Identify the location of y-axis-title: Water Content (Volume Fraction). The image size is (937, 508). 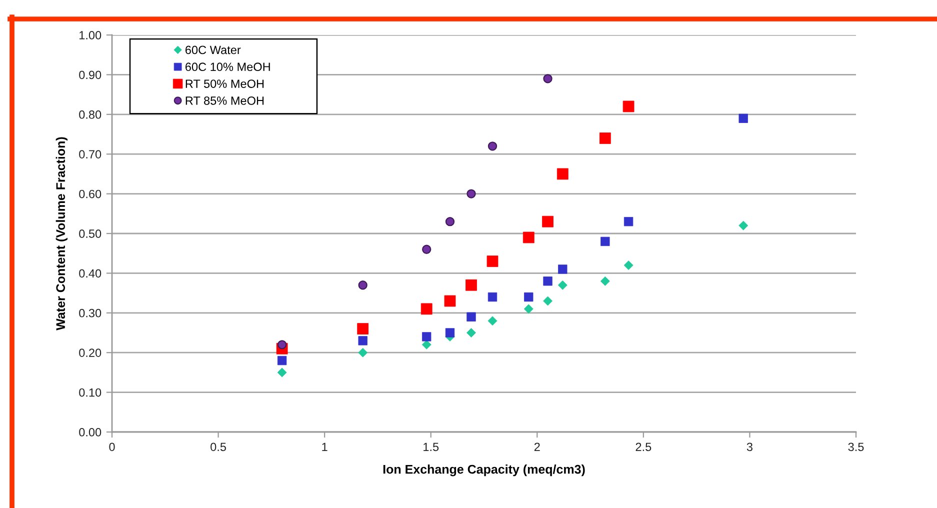
(62, 233).